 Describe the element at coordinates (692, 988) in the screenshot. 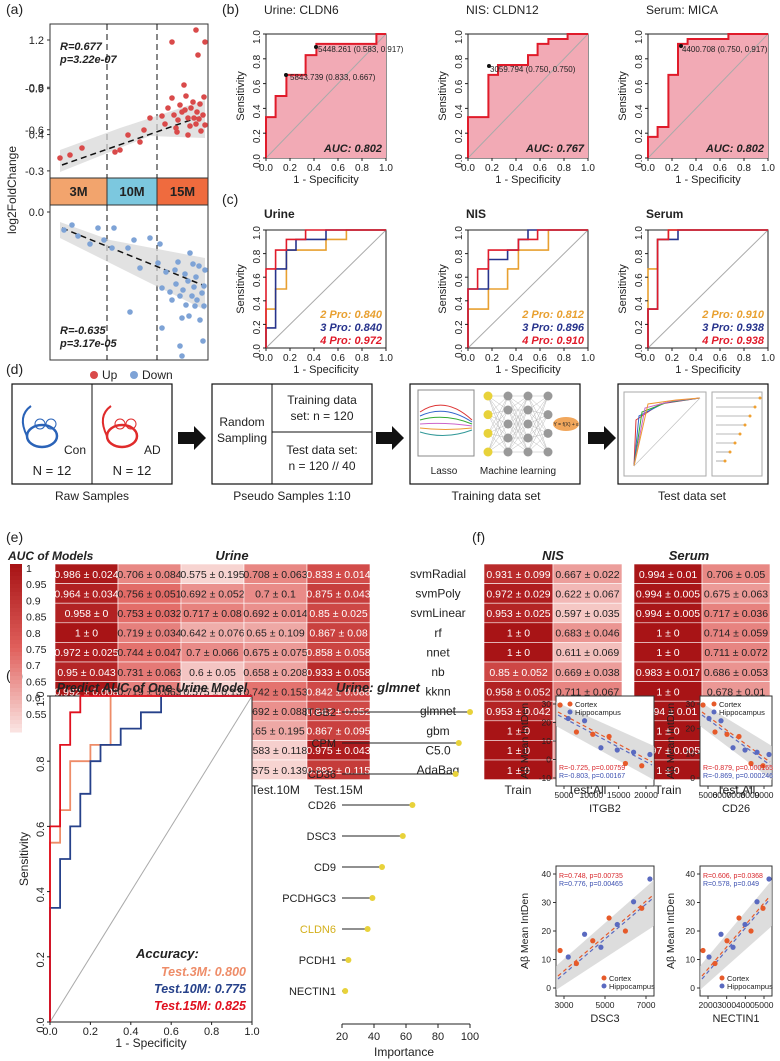

I see `y-tick-label: 0` at that location.